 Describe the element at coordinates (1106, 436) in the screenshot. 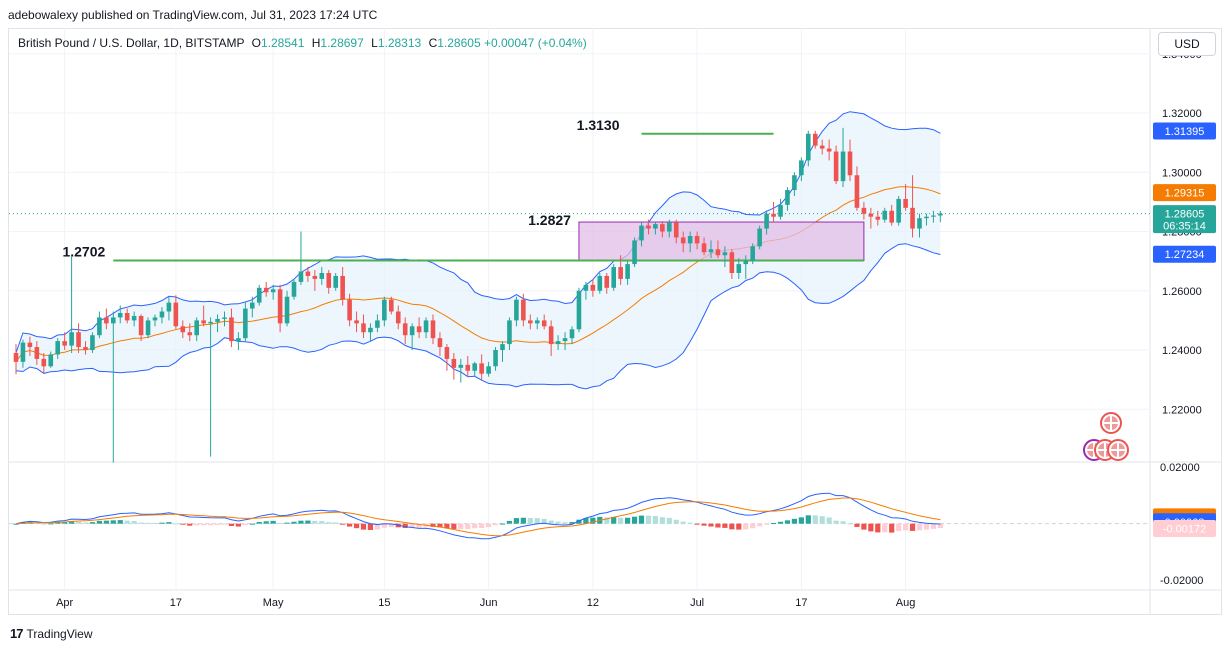

I see `event-flags` at that location.